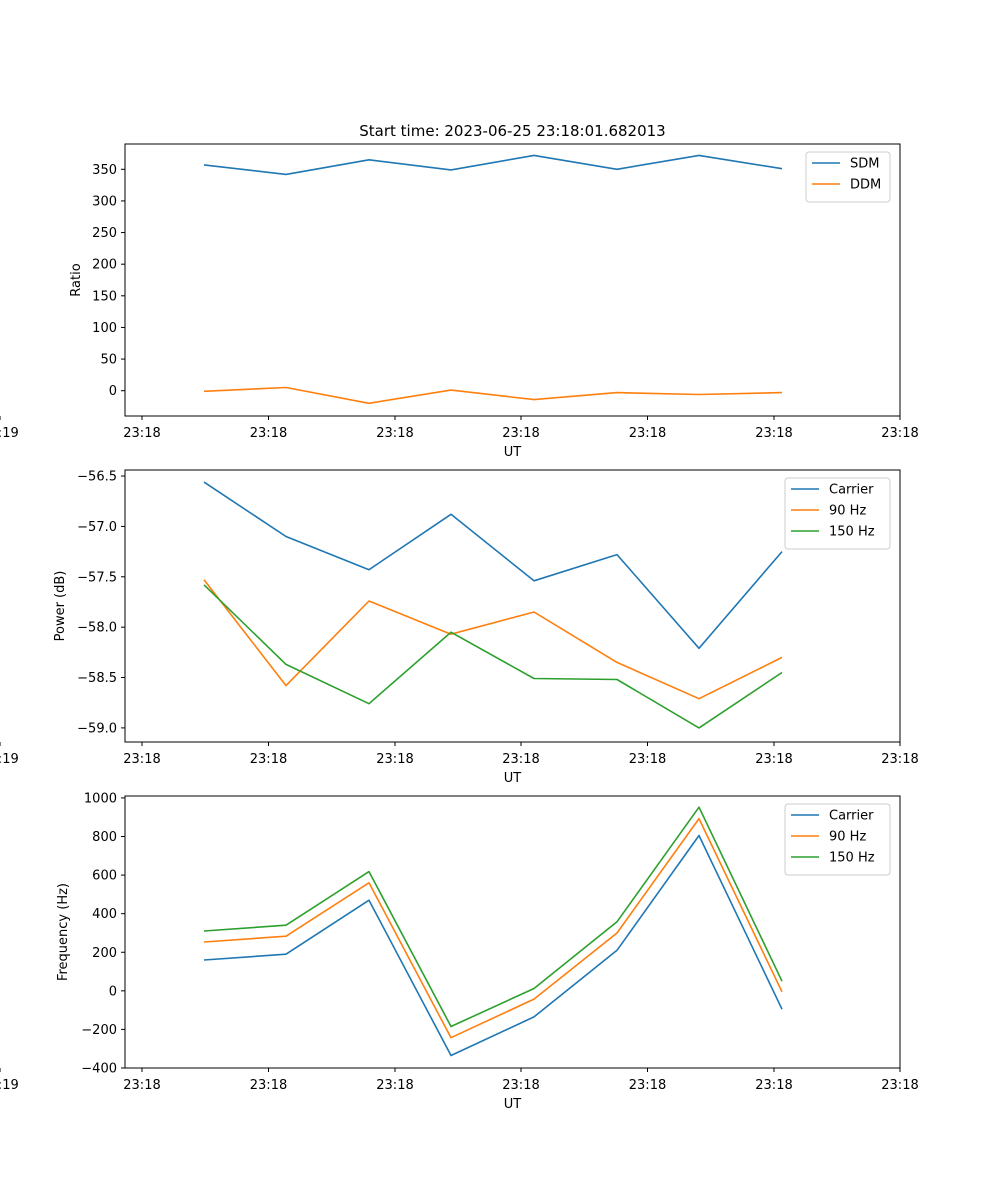 Image resolution: width=1000 pixels, height=1200 pixels. I want to click on y-tick-label: 50, so click(108, 360).